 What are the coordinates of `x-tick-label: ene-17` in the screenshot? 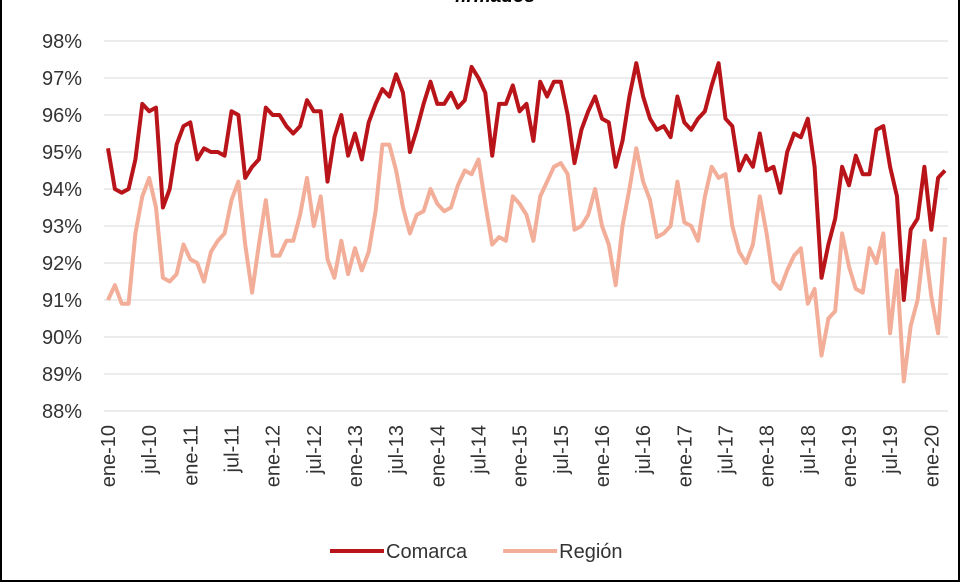 It's located at (685, 456).